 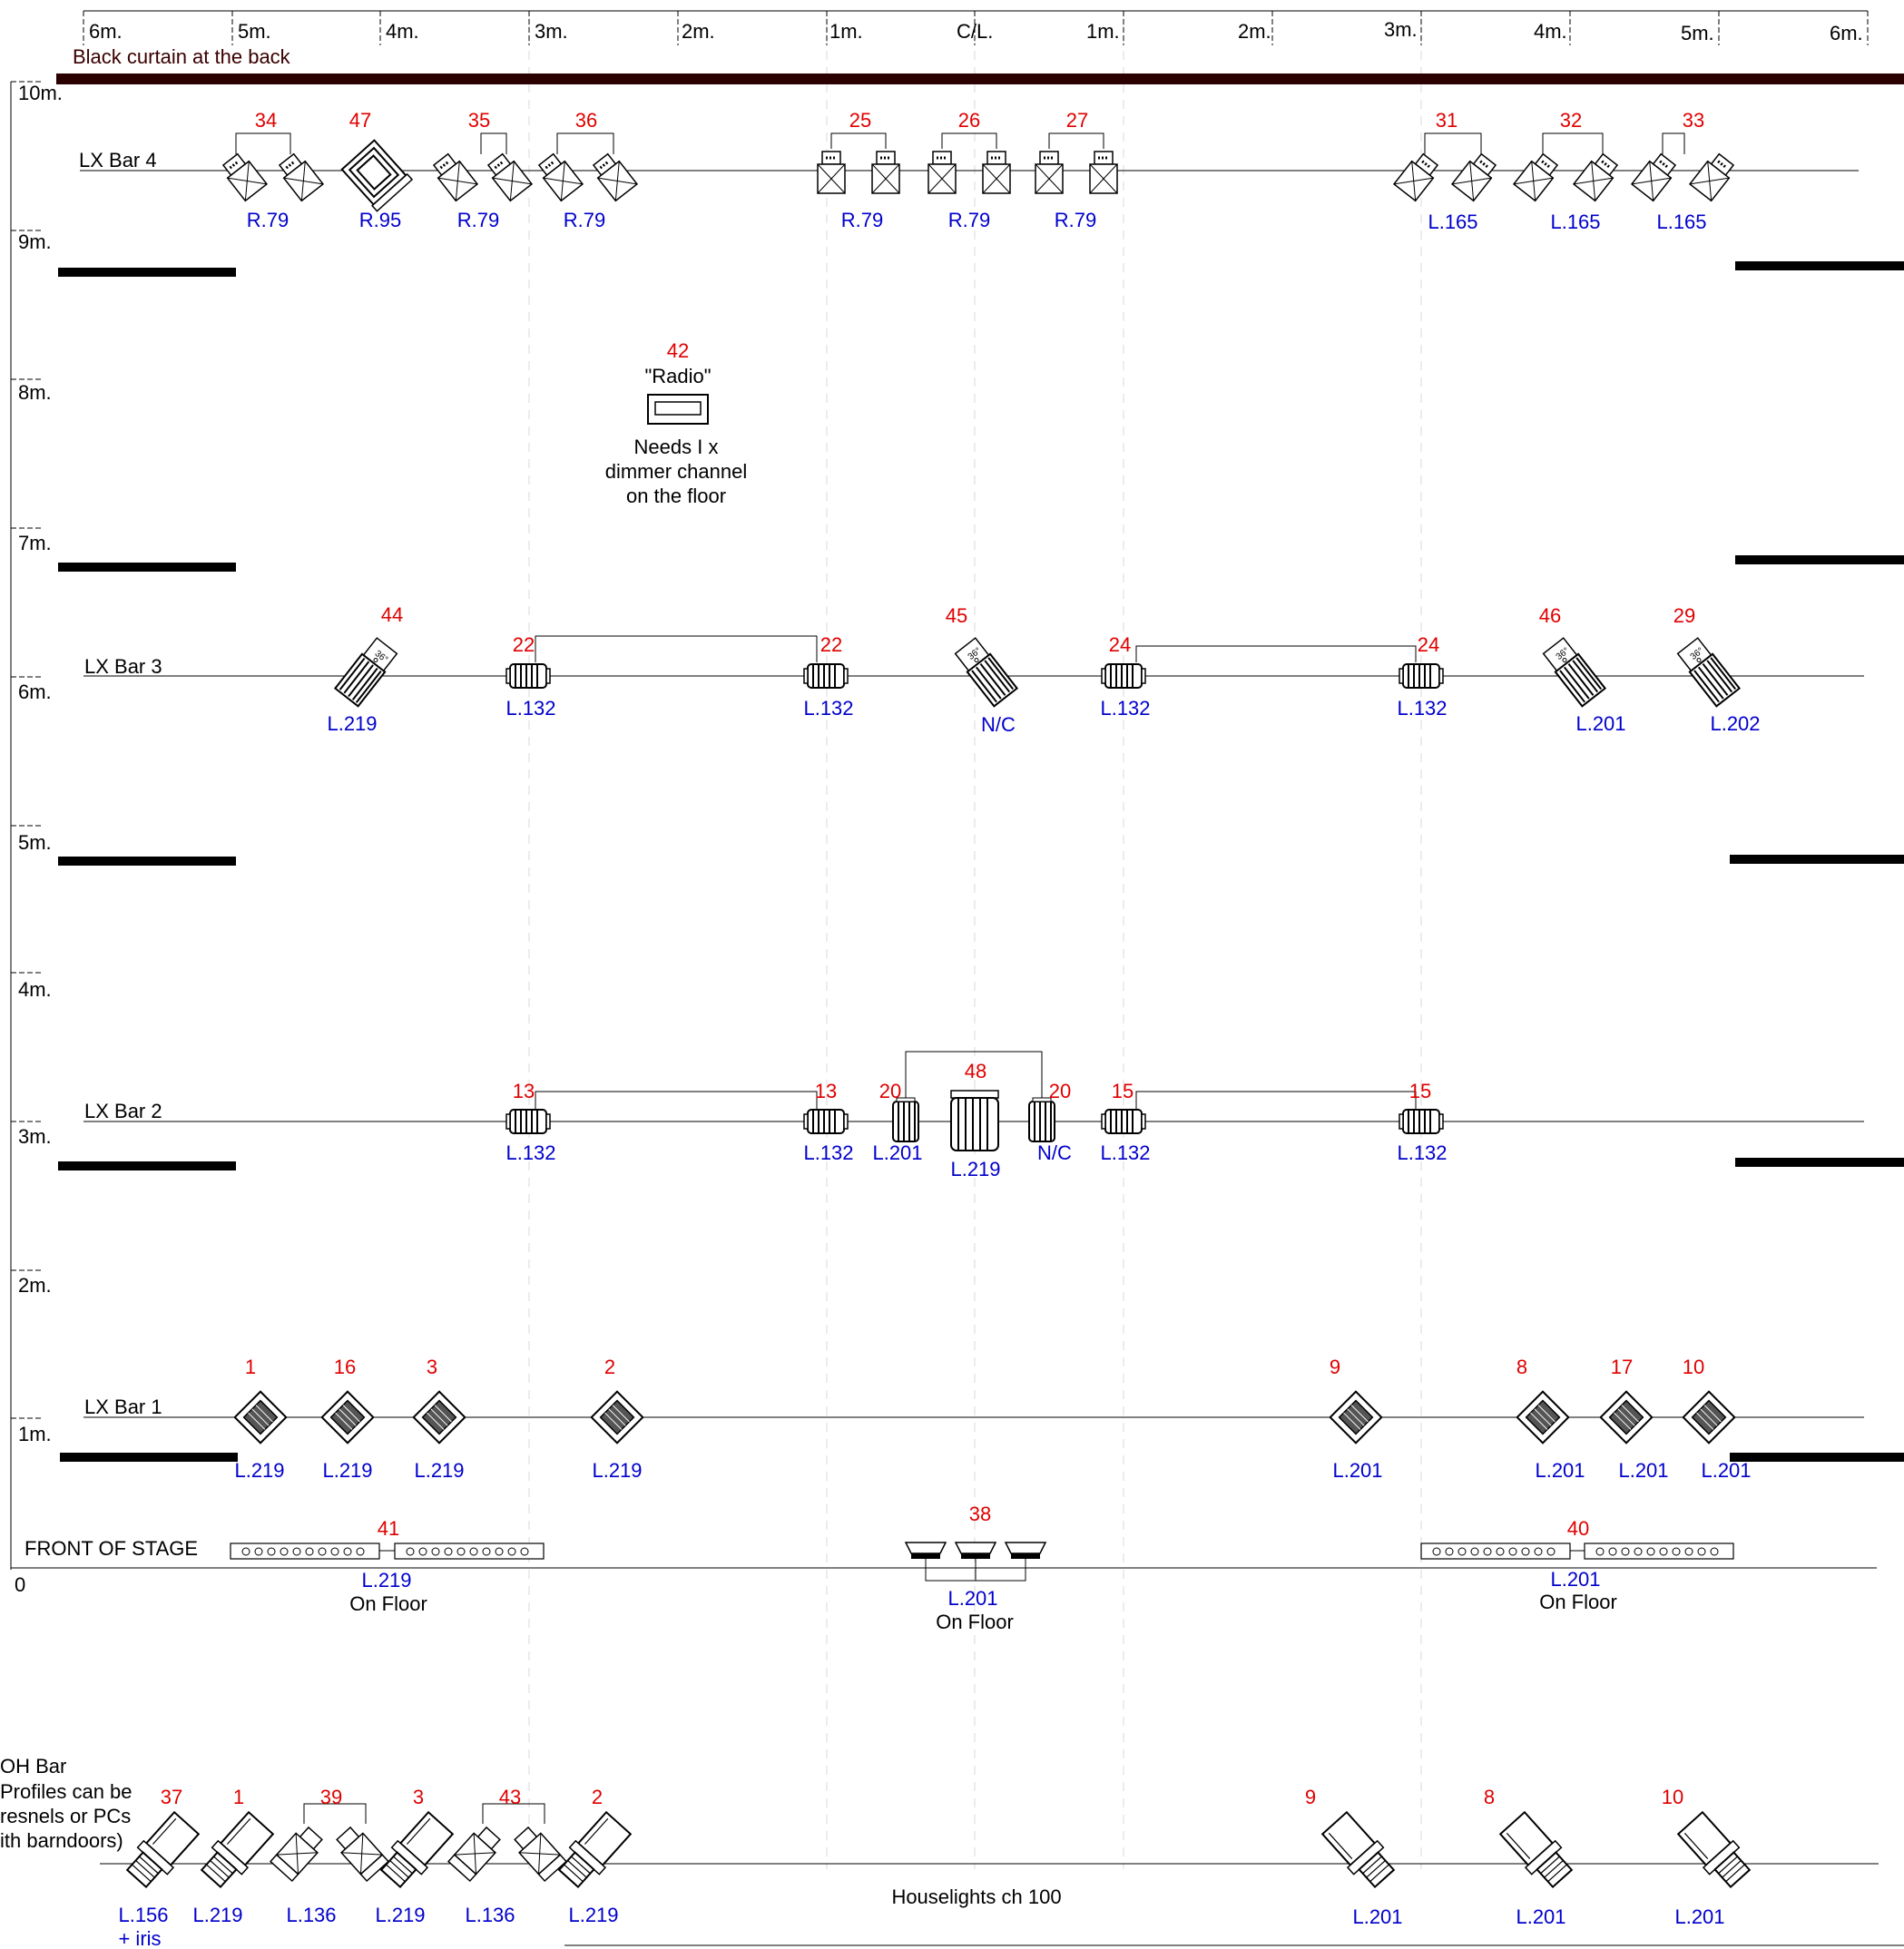 I want to click on front-of-stage: FRONT OF STAGE 41 L.219 On Floor, so click(x=944, y=1568).